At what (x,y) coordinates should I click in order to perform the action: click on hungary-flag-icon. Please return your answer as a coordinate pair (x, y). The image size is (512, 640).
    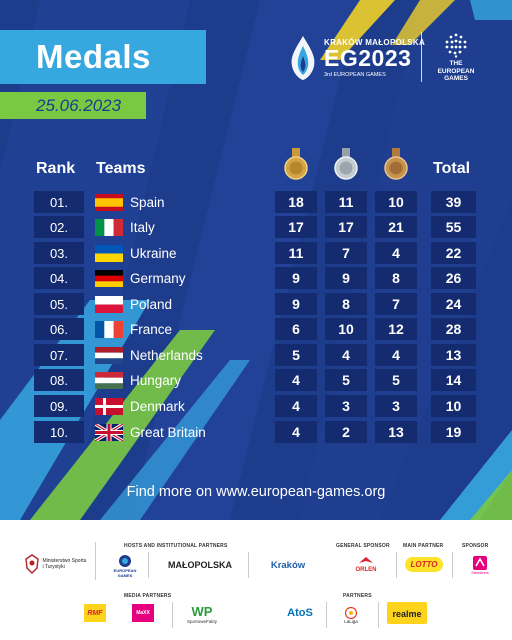
    Looking at the image, I should click on (109, 380).